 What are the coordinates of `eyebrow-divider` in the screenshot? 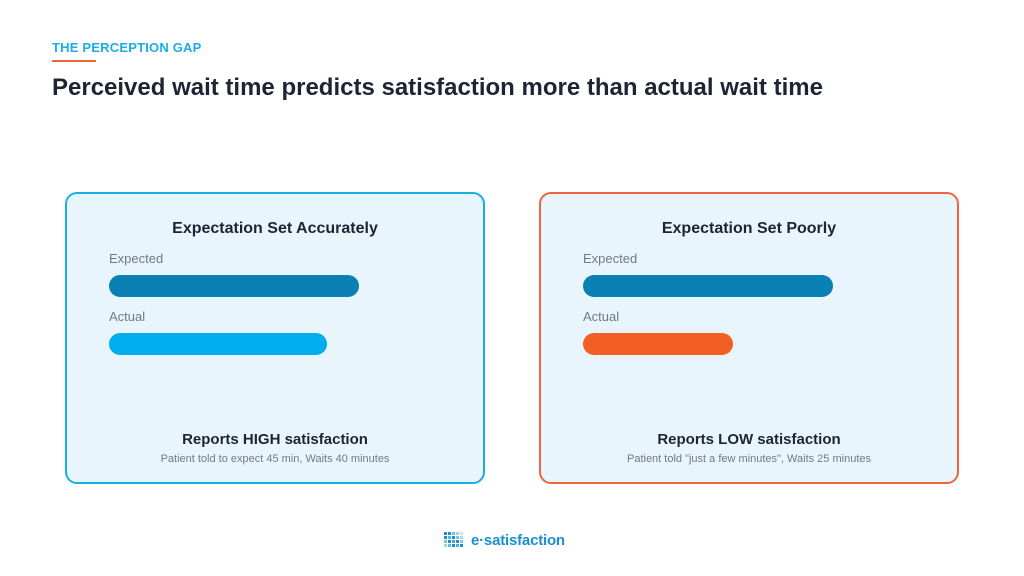 It's located at (74, 61).